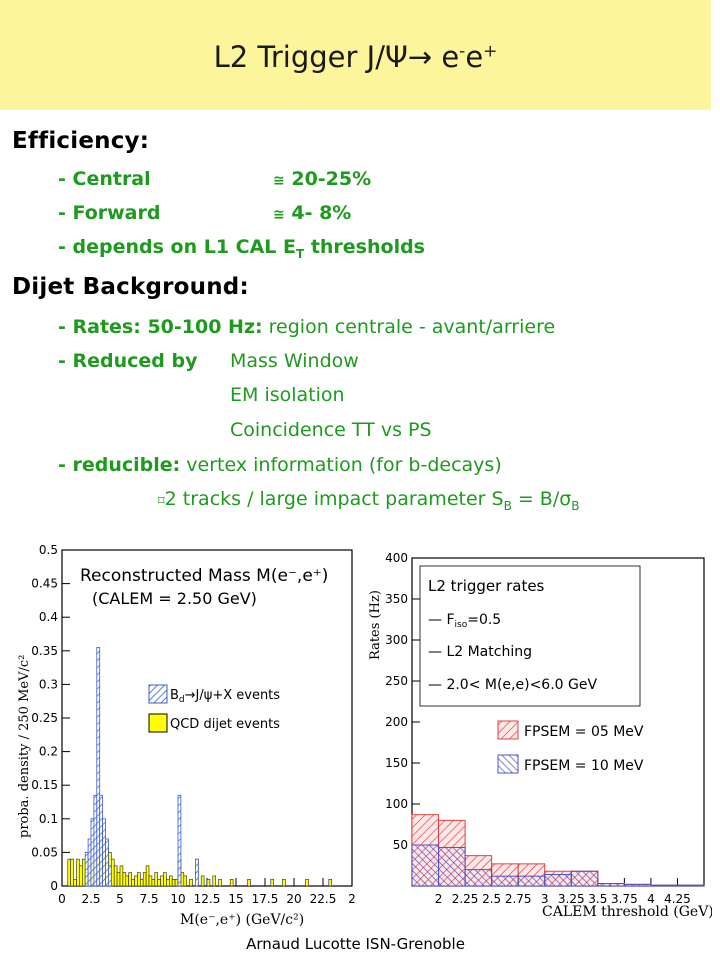 This screenshot has width=720, height=960. I want to click on rates-plot-xlabel: CALEM threshold (GeV), so click(627, 912).